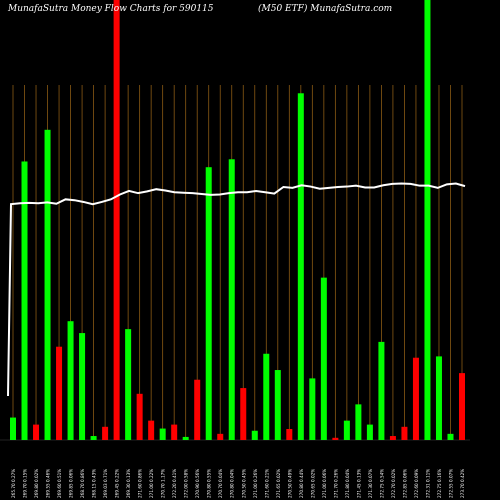 The image size is (500, 500). Describe the element at coordinates (358, 483) in the screenshot. I see `x-tick-label: 271.45 0.13%` at that location.